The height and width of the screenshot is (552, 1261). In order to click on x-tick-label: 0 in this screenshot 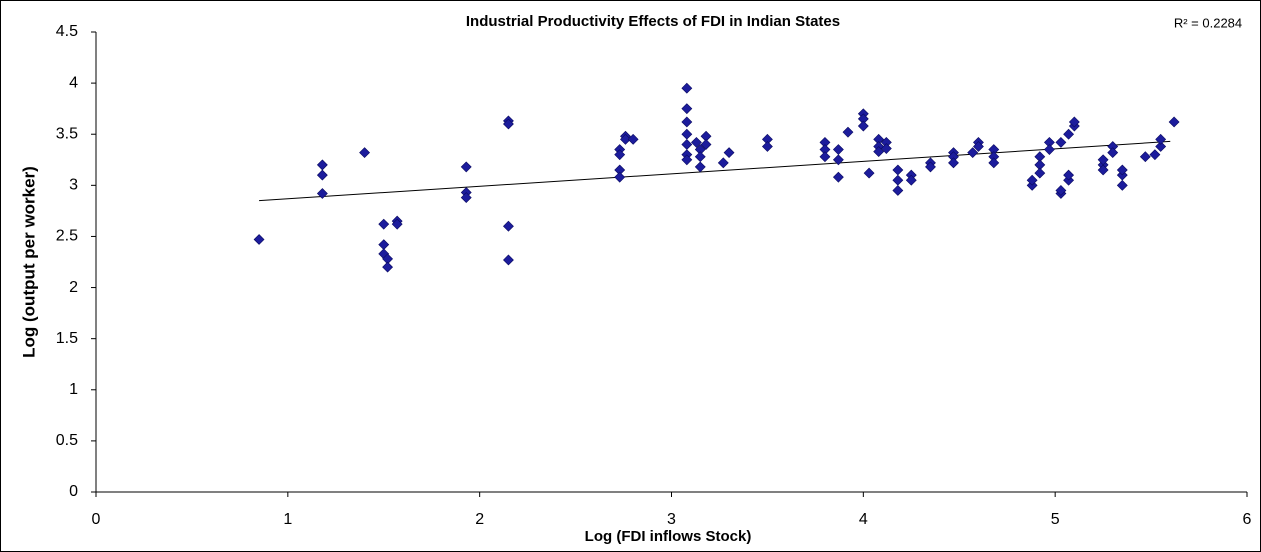, I will do `click(96, 519)`.